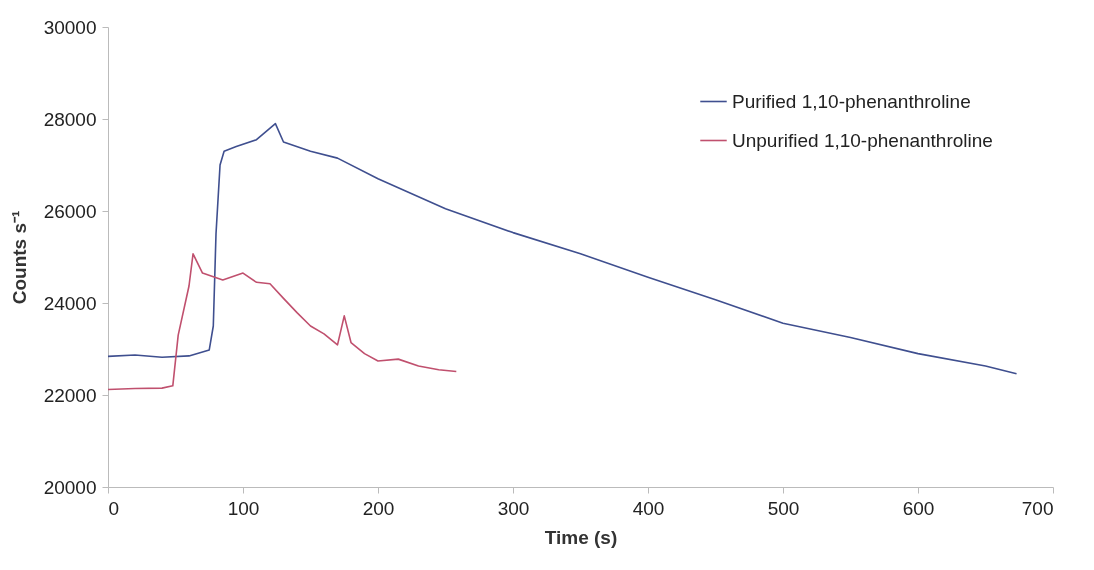 The height and width of the screenshot is (570, 1094). Describe the element at coordinates (851, 101) in the screenshot. I see `legend-label: Purified 1,10-phenanthroline` at that location.